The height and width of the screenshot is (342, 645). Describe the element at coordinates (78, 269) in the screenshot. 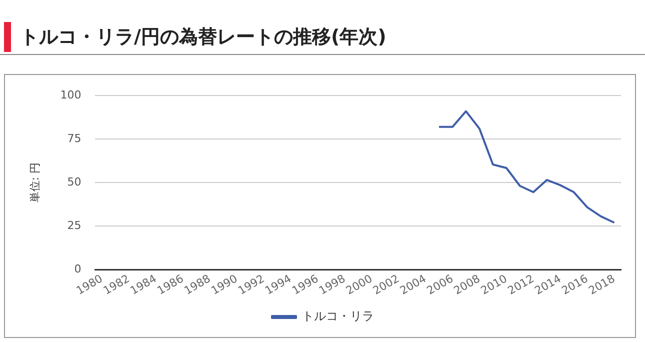

I see `y-tick-label: 0` at that location.